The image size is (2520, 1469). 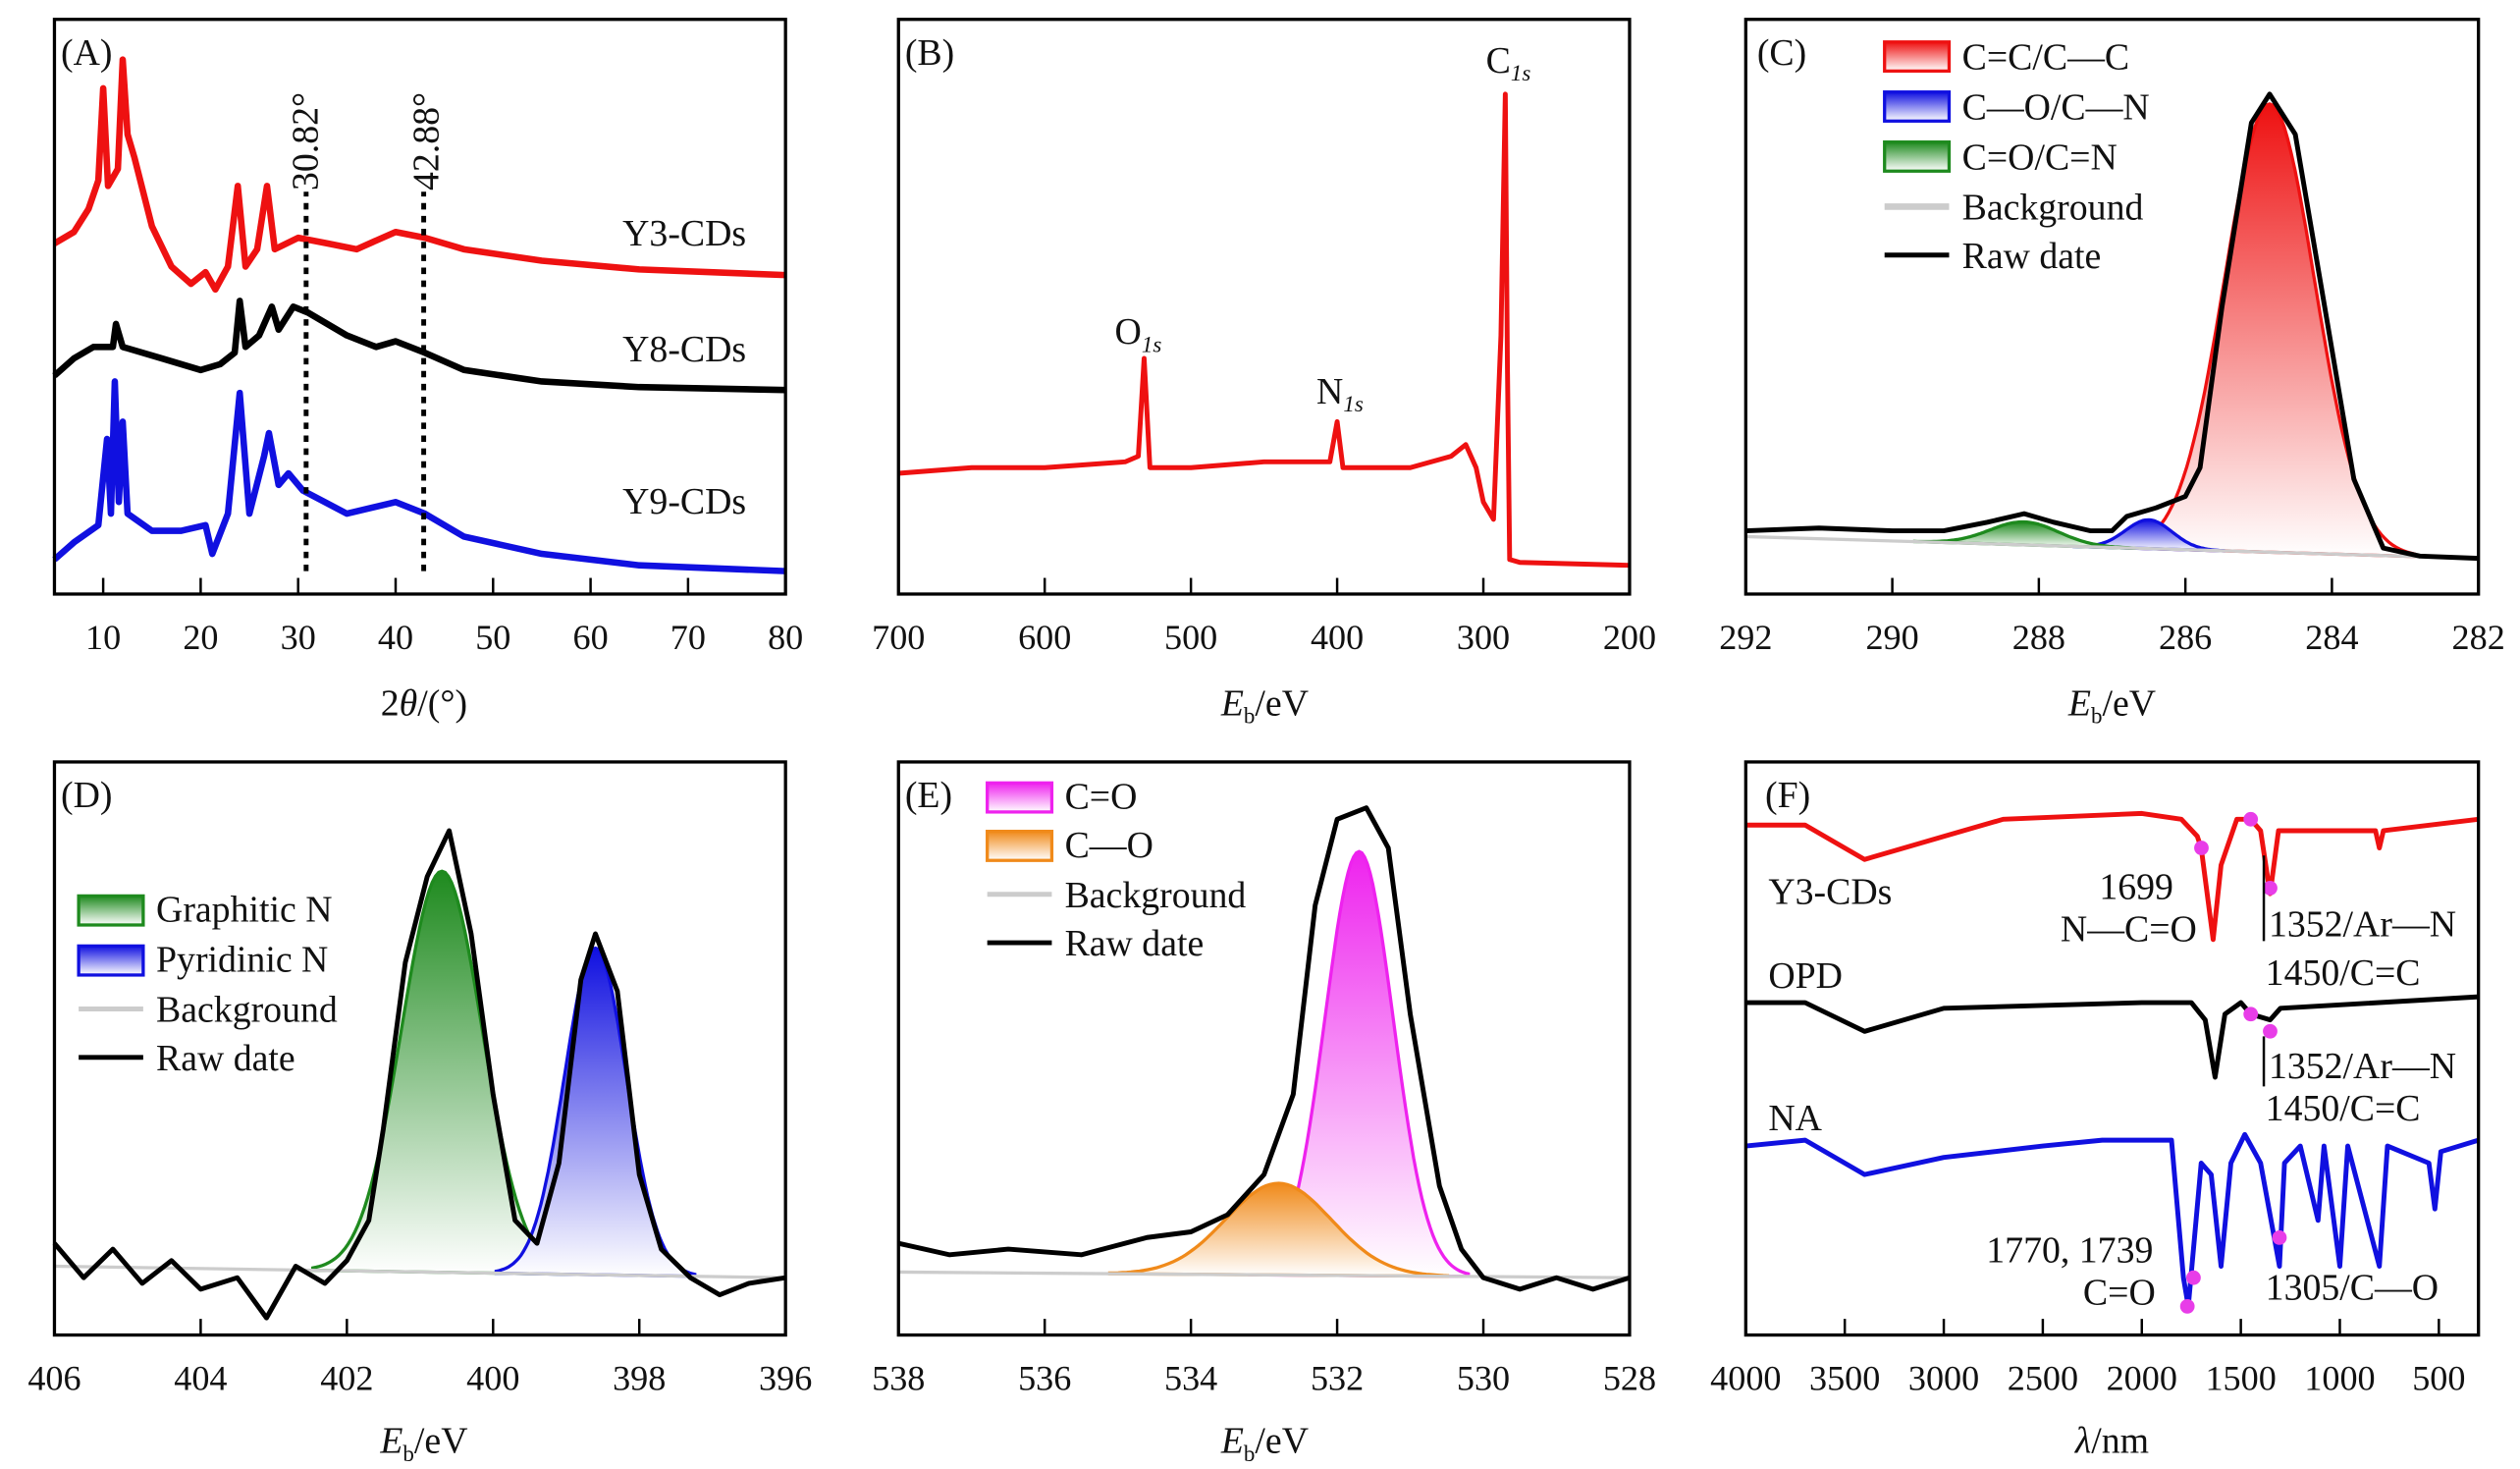 I want to click on x-tick-label: 60, so click(x=591, y=637).